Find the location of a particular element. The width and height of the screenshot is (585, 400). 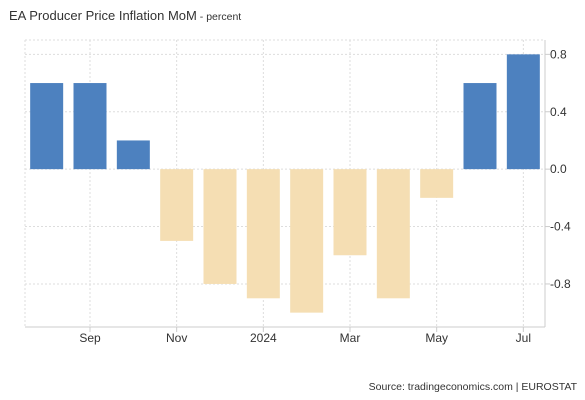

source-credit: Source: tradingeconomics.com | EUROSTAT is located at coordinates (472, 387).